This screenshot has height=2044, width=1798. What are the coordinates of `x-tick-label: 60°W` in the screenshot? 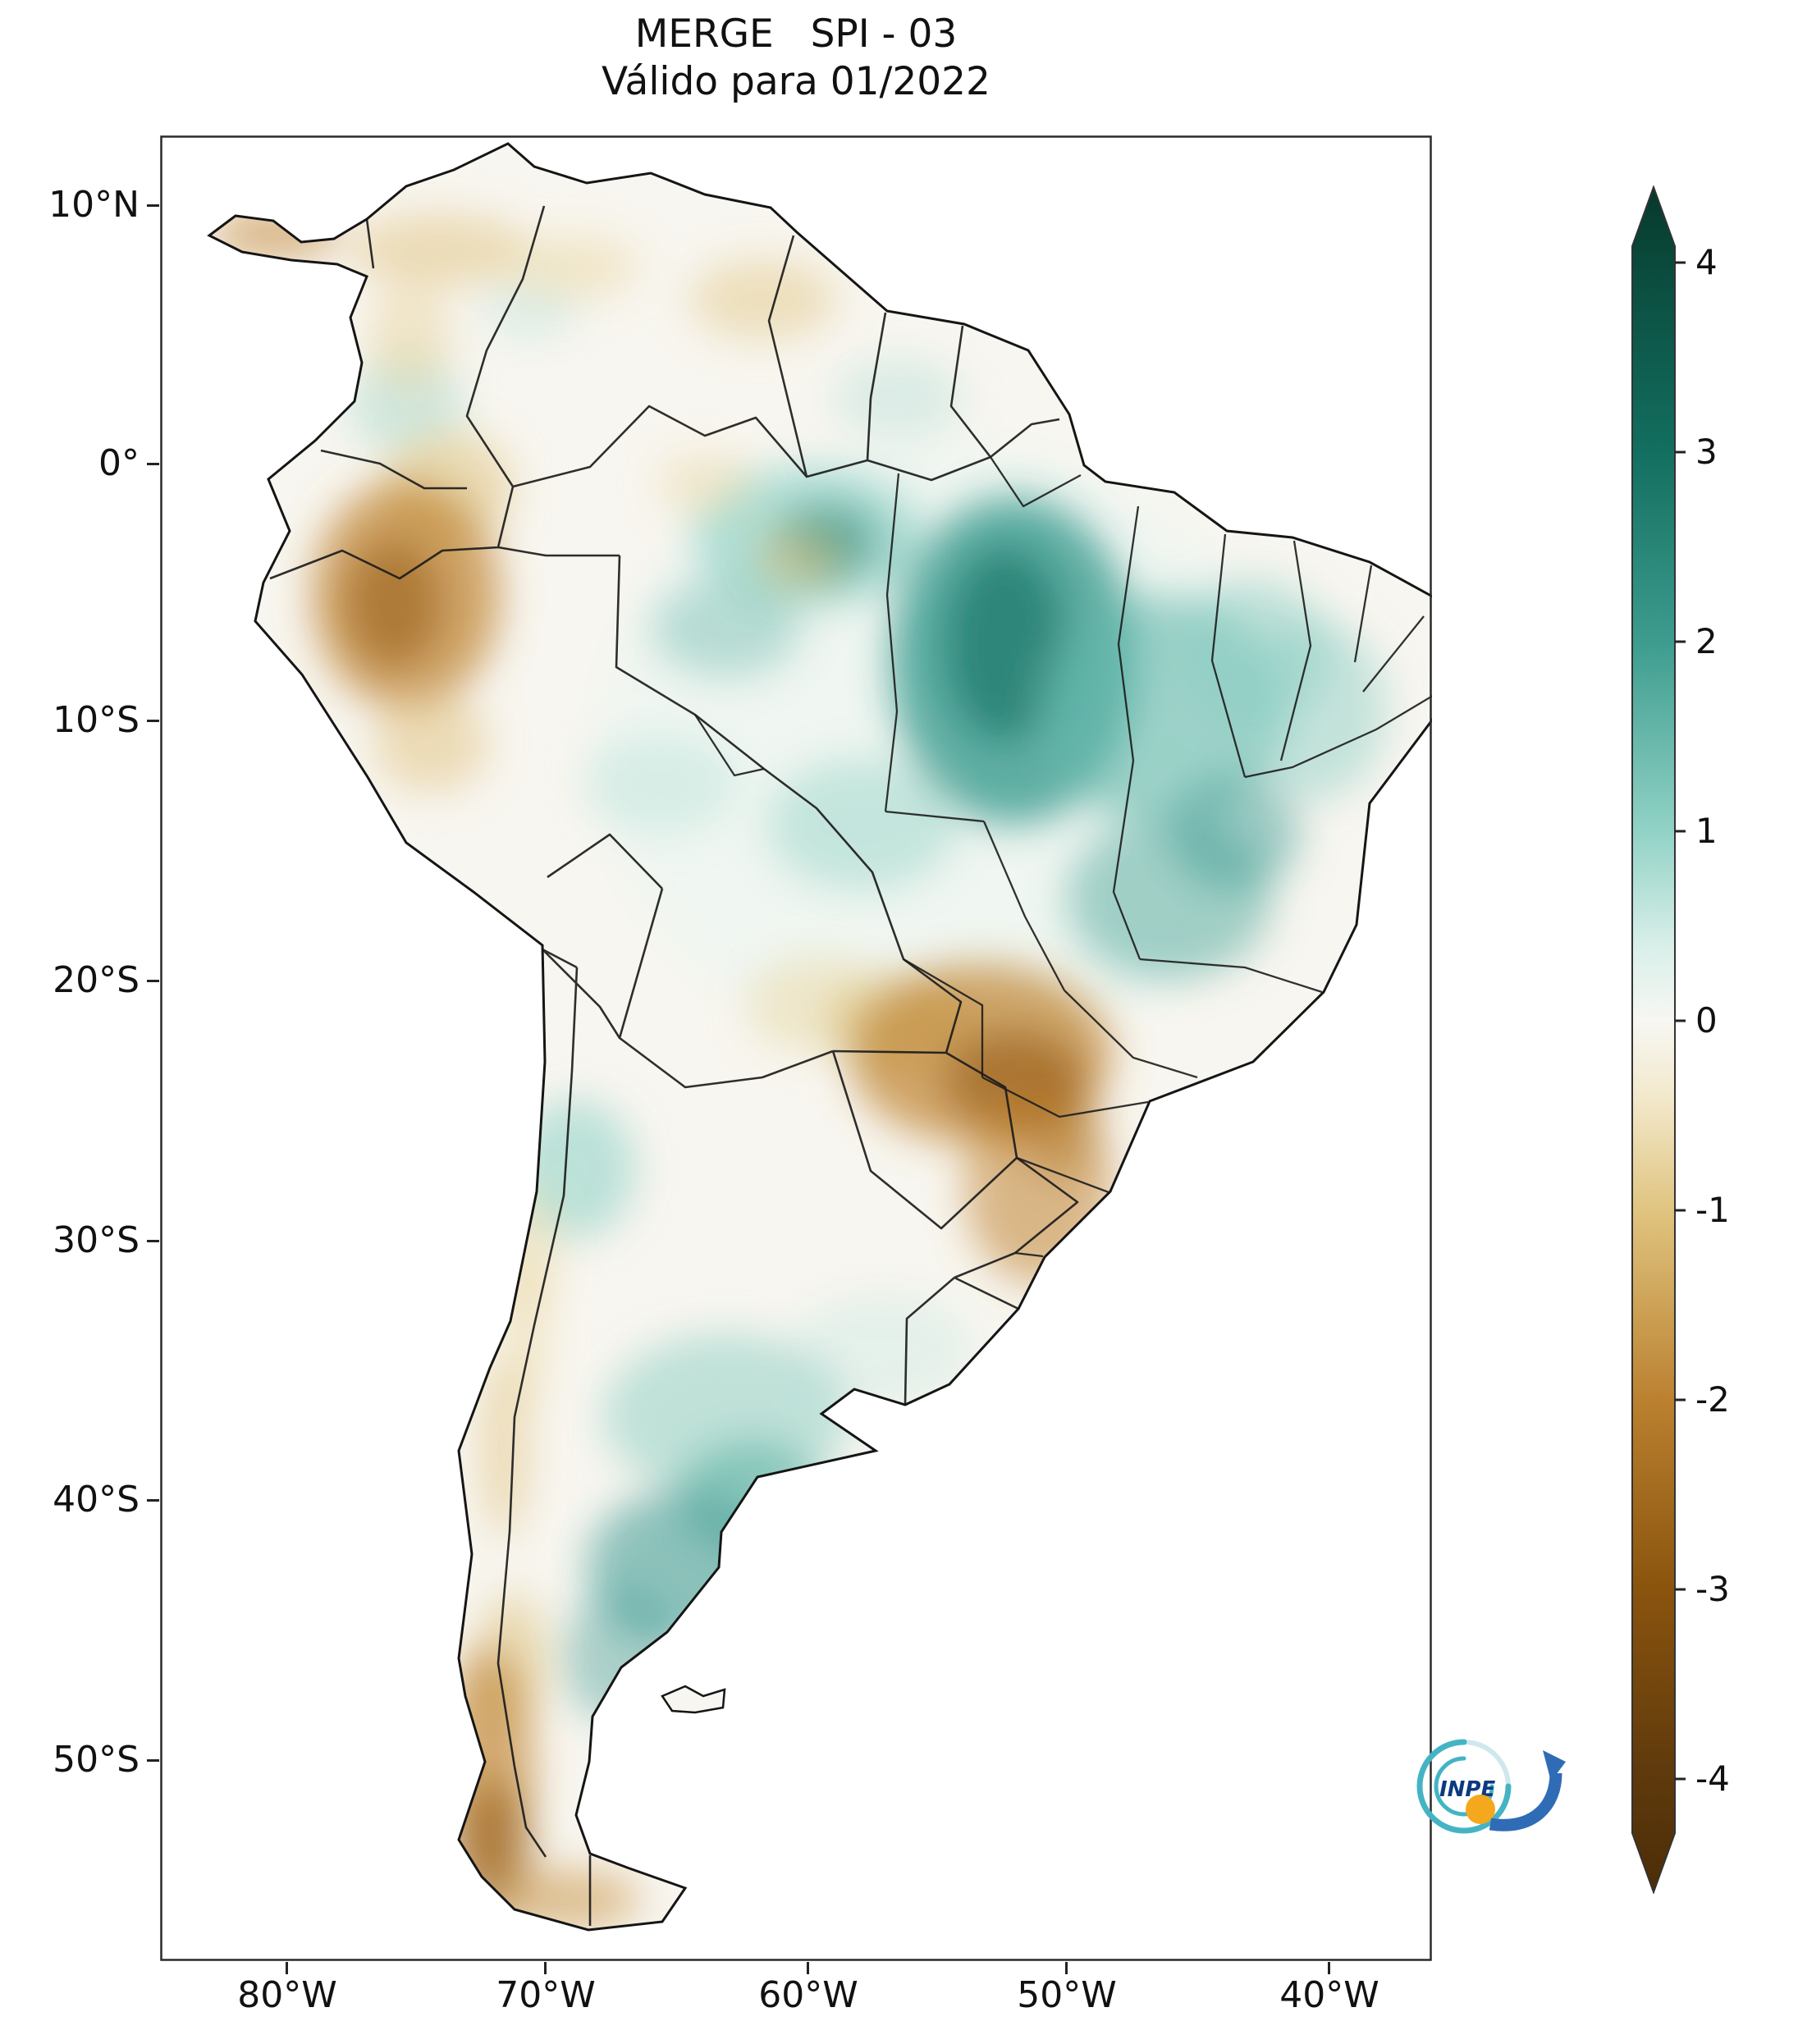 It's located at (808, 1995).